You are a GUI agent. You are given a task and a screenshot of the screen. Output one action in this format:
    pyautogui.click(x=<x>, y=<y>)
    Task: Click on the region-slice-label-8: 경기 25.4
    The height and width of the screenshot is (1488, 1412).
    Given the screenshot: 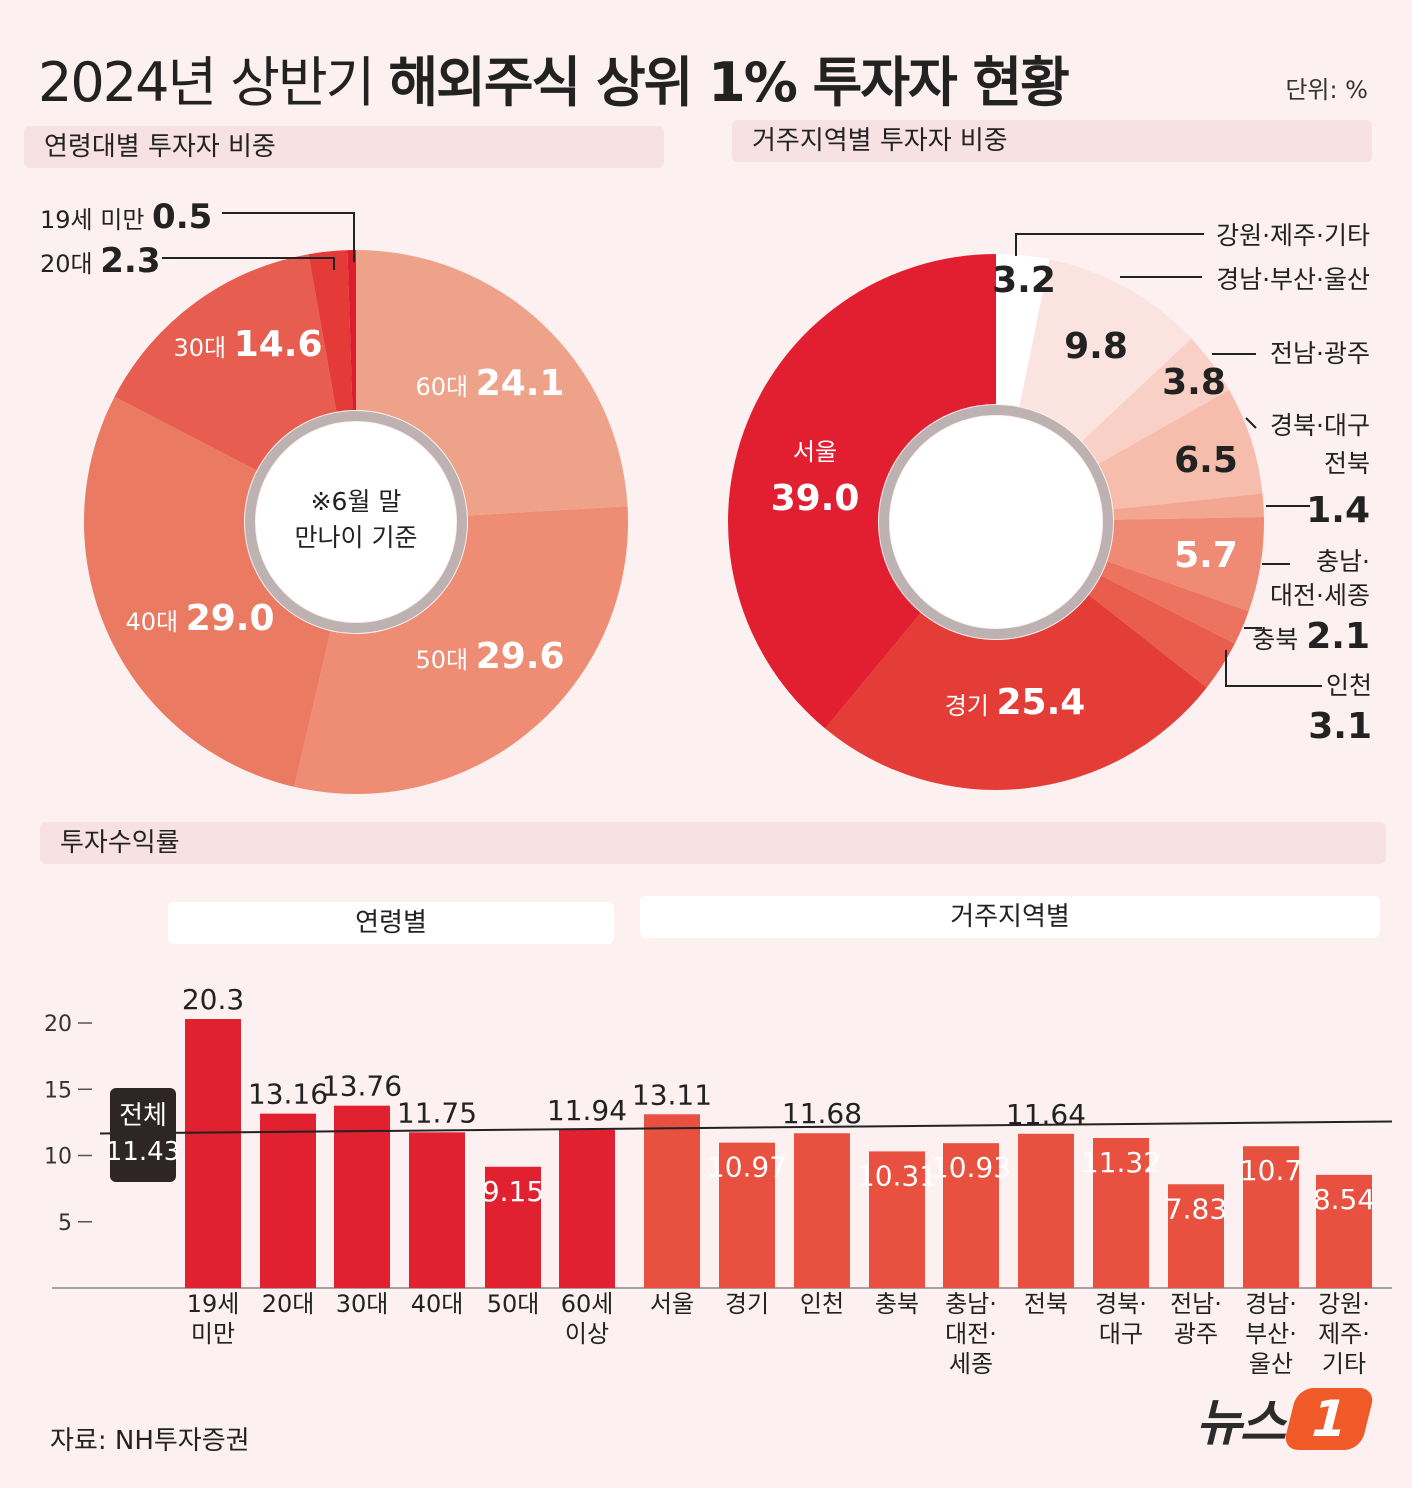 What is the action you would take?
    pyautogui.click(x=1015, y=702)
    